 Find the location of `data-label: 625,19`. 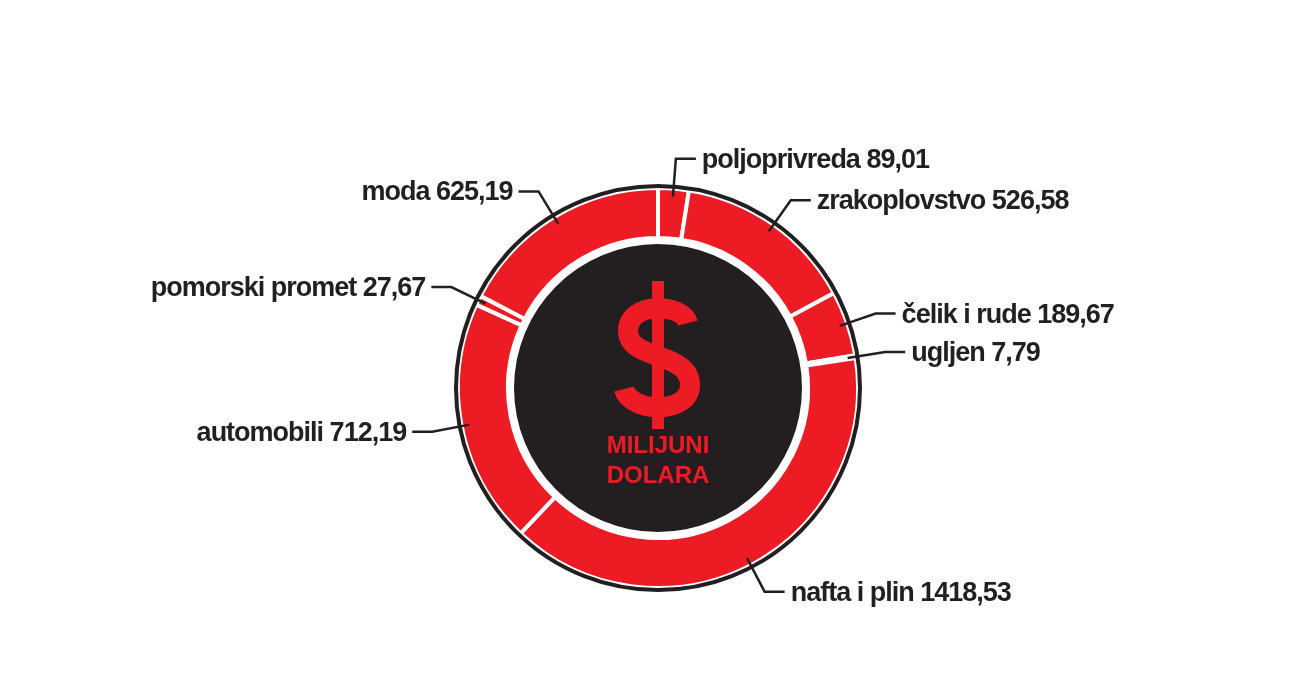

data-label: 625,19 is located at coordinates (474, 191).